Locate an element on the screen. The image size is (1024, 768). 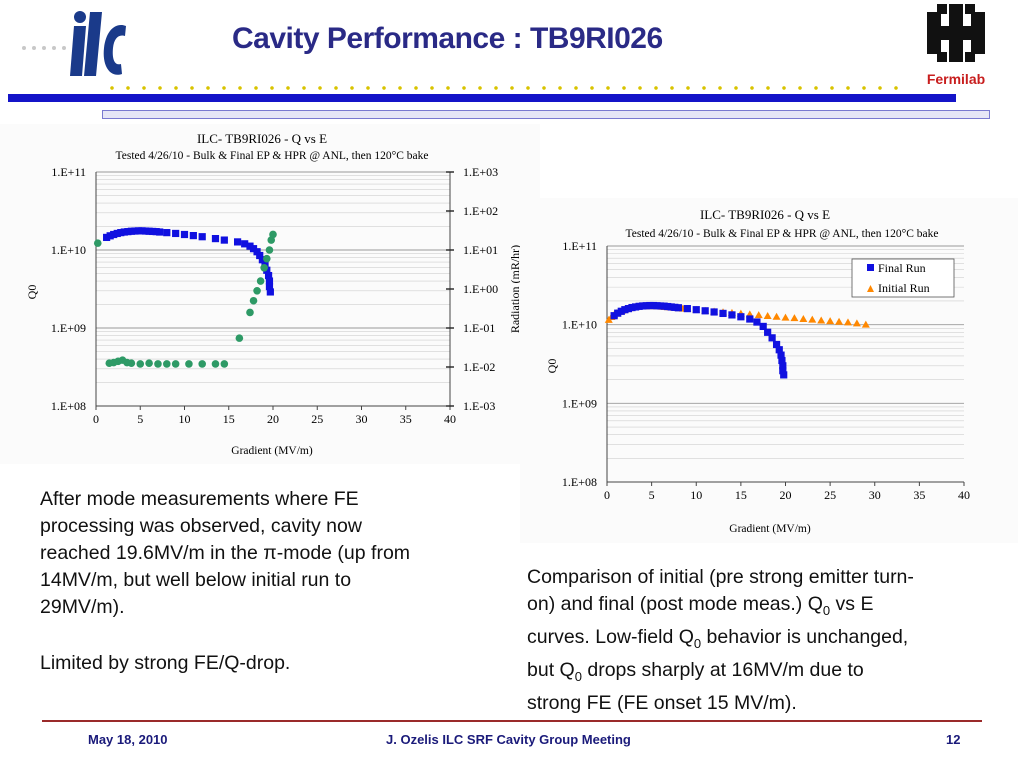
chart1-y2-label: Radiation (mR/hr) is located at coordinates (515, 289).